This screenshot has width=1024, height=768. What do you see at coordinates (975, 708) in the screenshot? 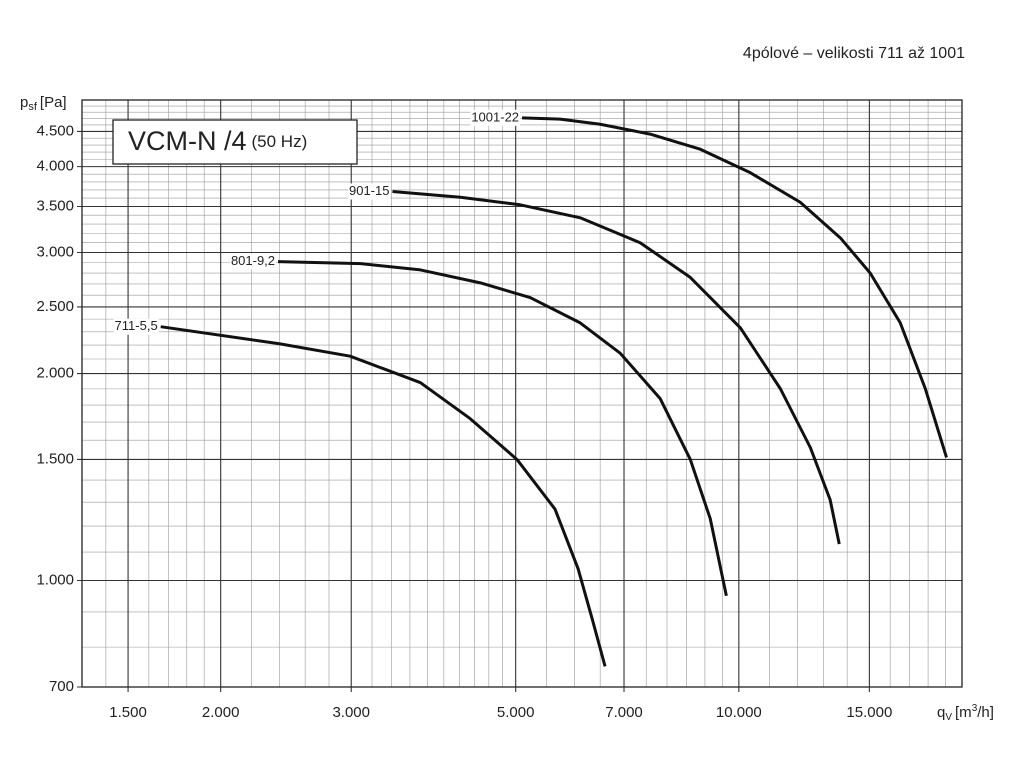
I see `x-label-sup: 3` at bounding box center [975, 708].